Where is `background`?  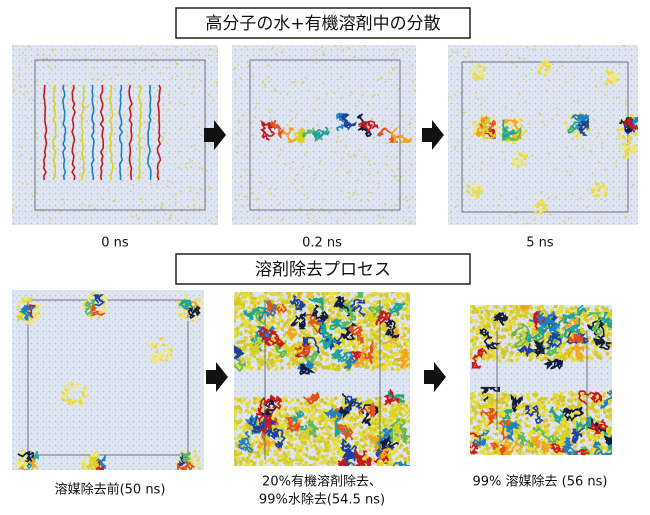 background is located at coordinates (115, 135).